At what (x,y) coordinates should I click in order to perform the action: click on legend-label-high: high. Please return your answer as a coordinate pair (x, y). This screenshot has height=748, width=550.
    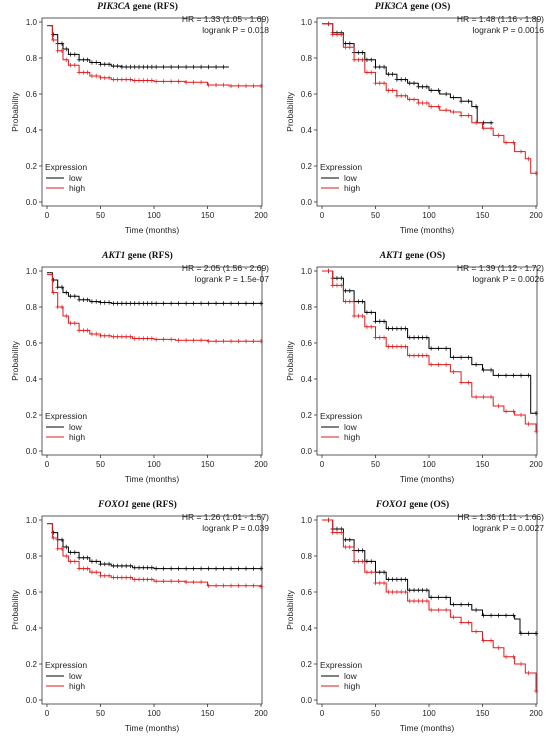
    Looking at the image, I should click on (352, 437).